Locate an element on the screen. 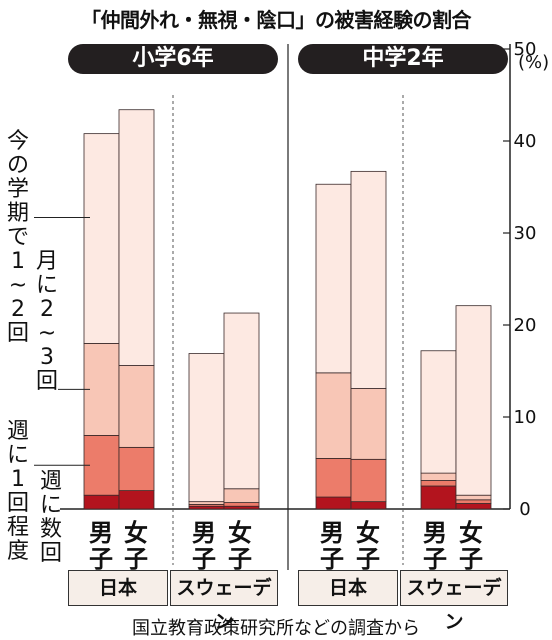 Image resolution: width=552 pixels, height=640 pixels. legend-label-weekly-several: 週に数回 is located at coordinates (50, 517).